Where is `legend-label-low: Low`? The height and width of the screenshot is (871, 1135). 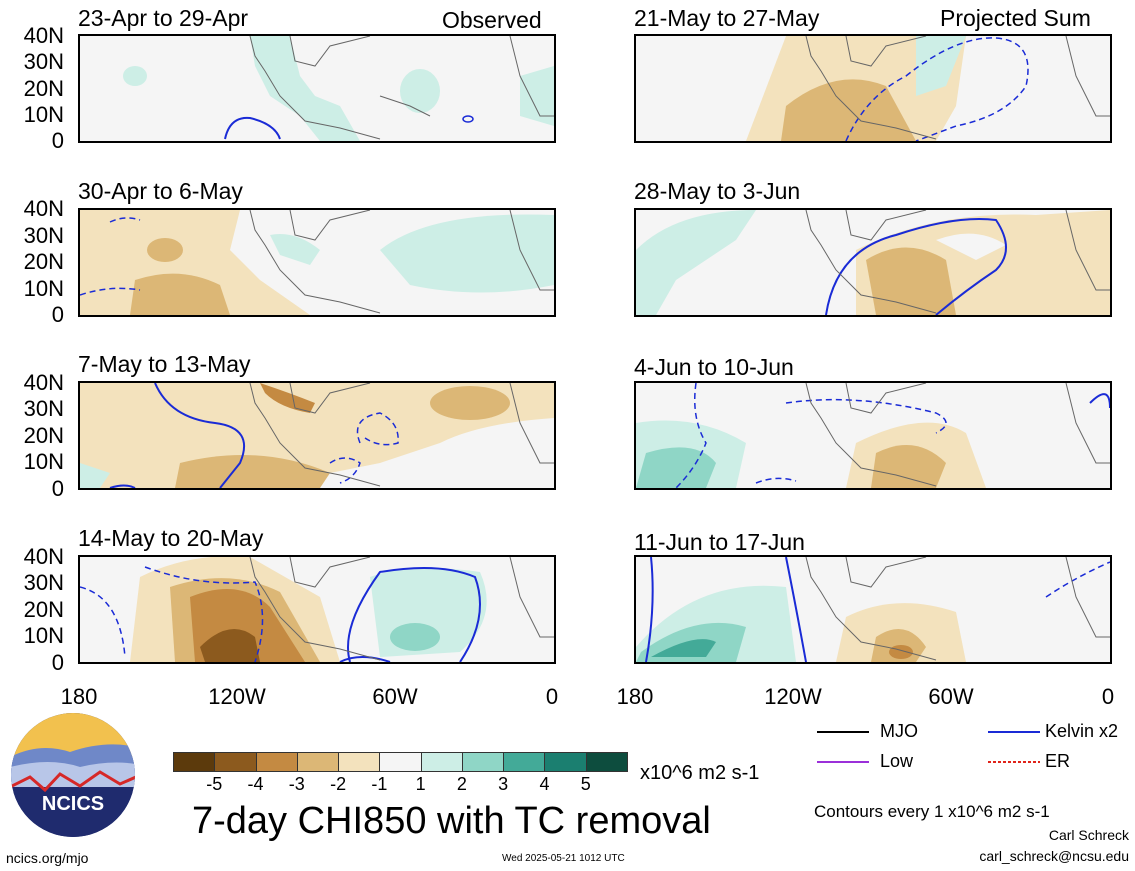
legend-label-low: Low is located at coordinates (897, 761).